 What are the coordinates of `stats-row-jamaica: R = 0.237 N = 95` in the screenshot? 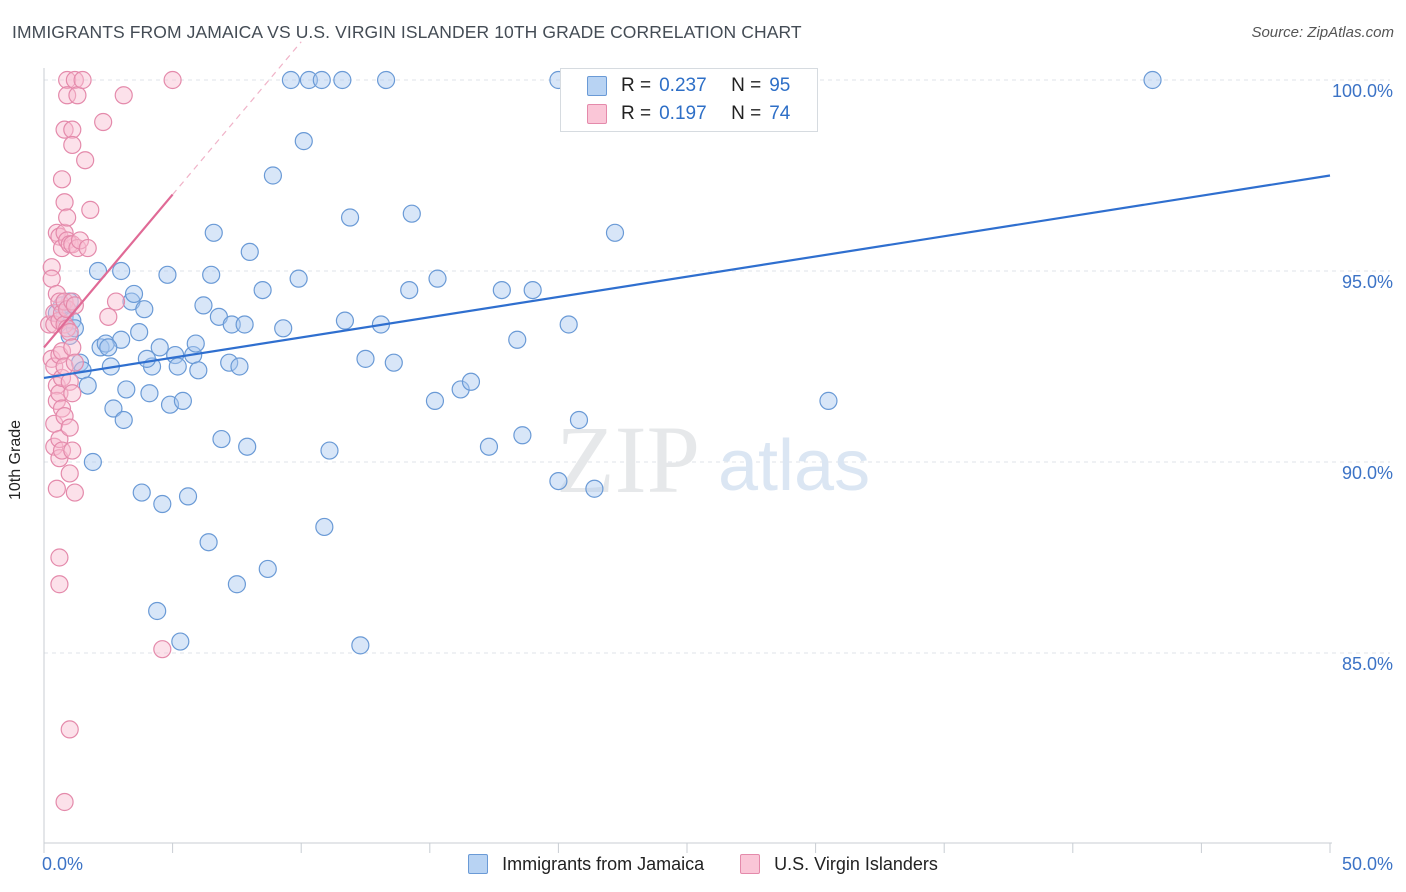 It's located at (689, 86).